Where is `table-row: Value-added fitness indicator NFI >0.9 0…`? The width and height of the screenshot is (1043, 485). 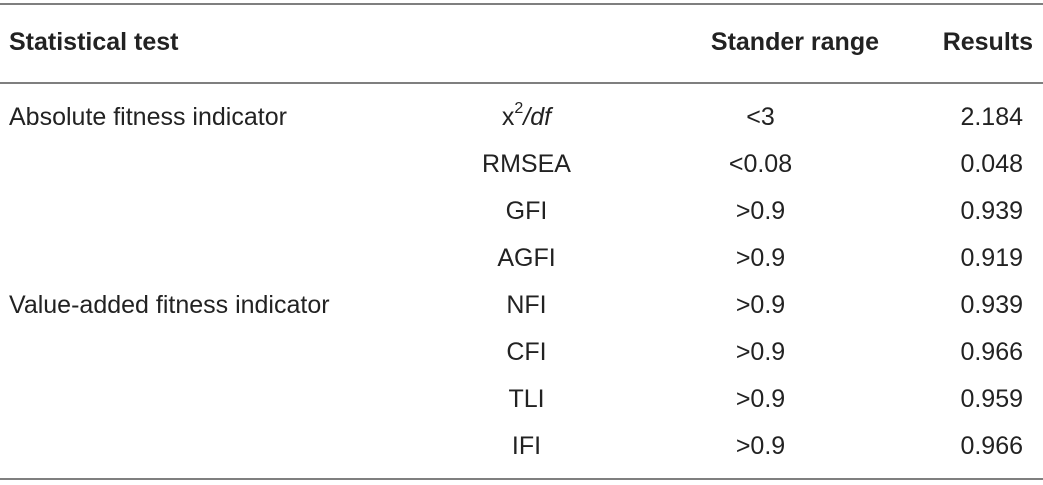
table-row: Value-added fitness indicator NFI >0.9 0… is located at coordinates (521, 305).